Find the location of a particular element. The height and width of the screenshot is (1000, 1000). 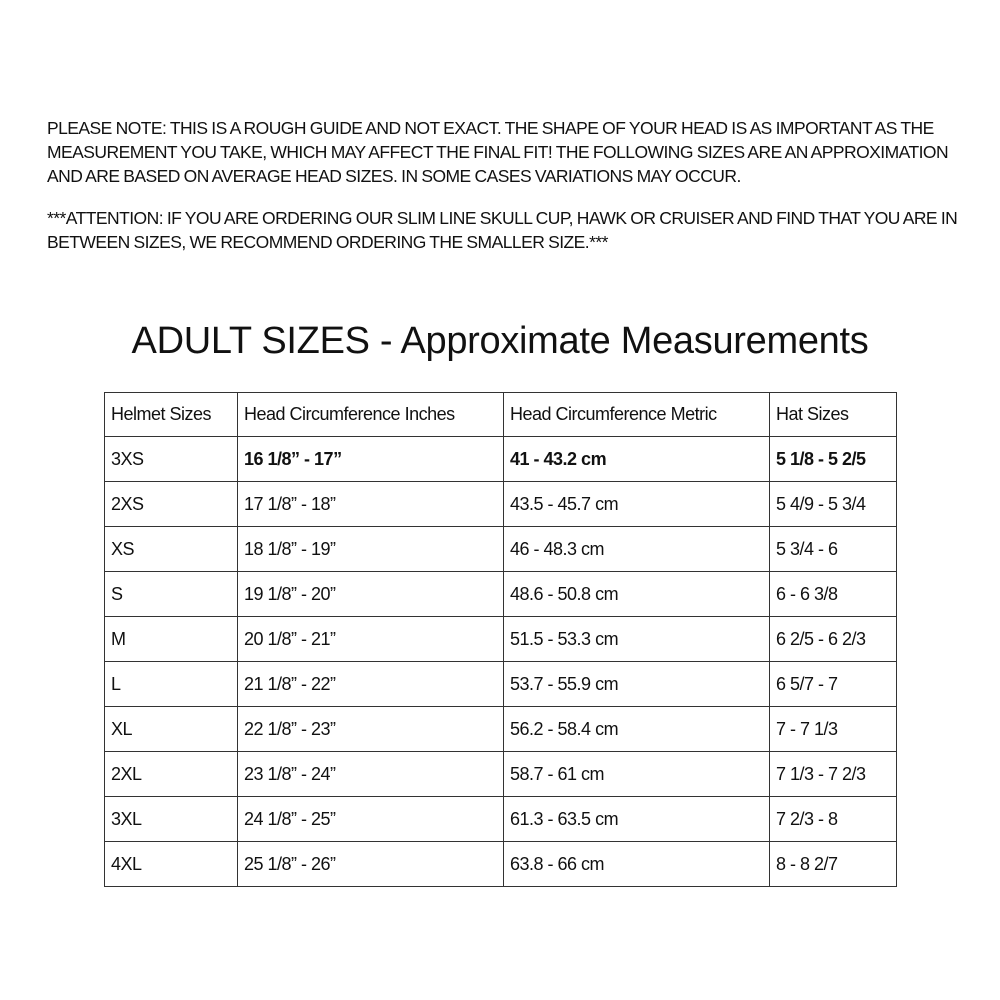

cell-metric: 41 - 43.2 cm is located at coordinates (636, 459).